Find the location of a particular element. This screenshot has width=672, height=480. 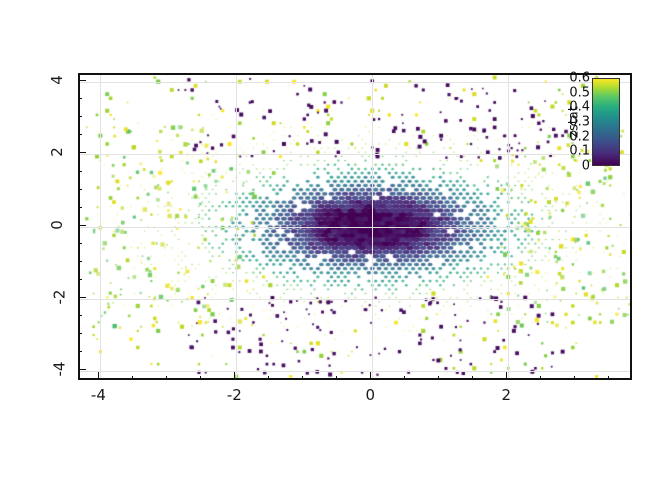

y-tick-label: -2 is located at coordinates (59, 297).